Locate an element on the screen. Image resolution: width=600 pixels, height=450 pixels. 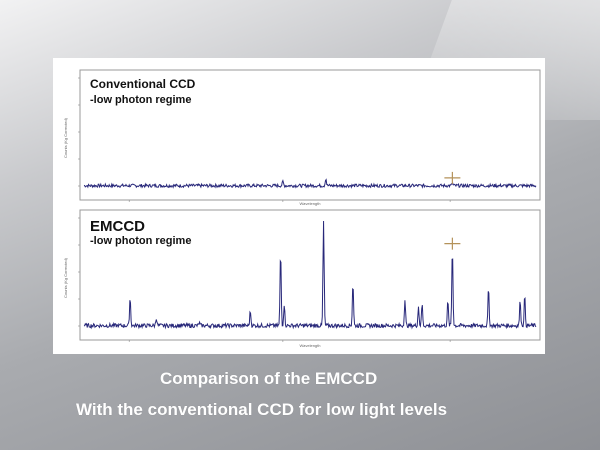
caption-line-1: Comparison of the EMCCD is located at coordinates (269, 378).